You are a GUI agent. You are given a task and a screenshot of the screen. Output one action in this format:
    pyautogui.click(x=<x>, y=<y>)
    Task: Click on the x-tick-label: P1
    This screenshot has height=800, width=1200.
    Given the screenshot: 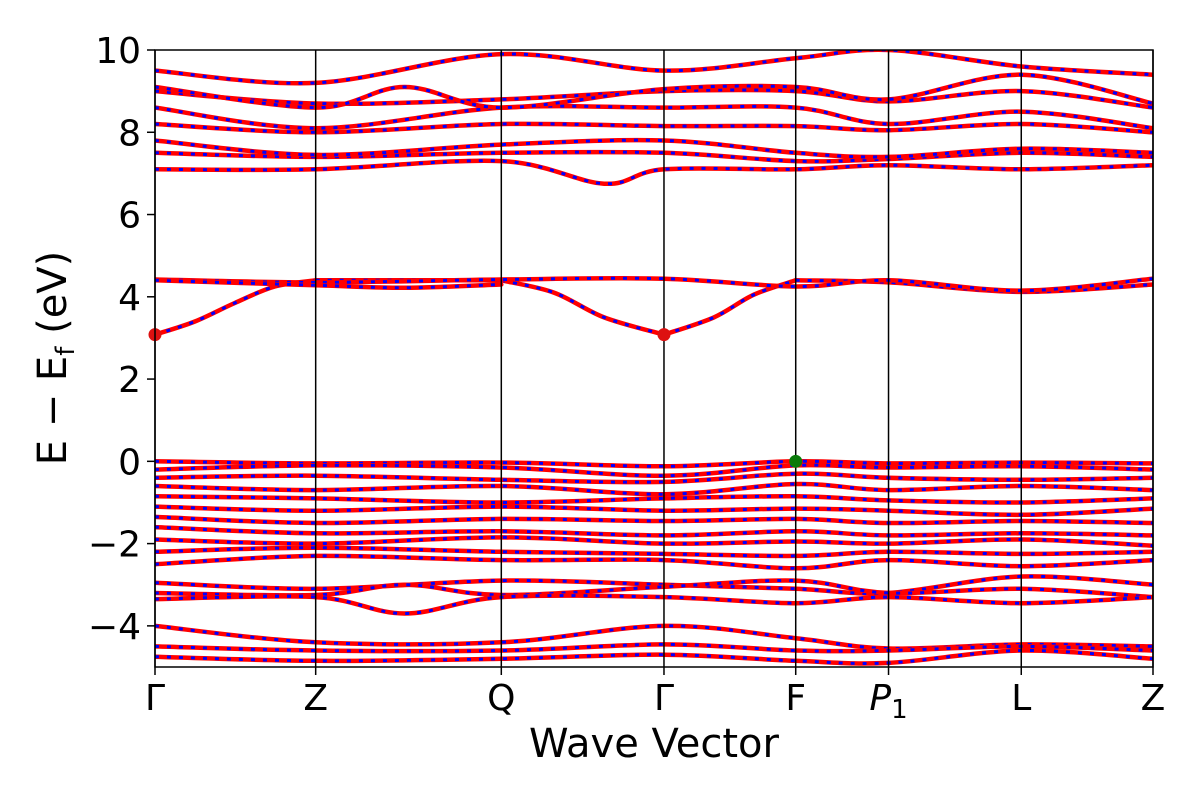 What is the action you would take?
    pyautogui.click(x=888, y=701)
    